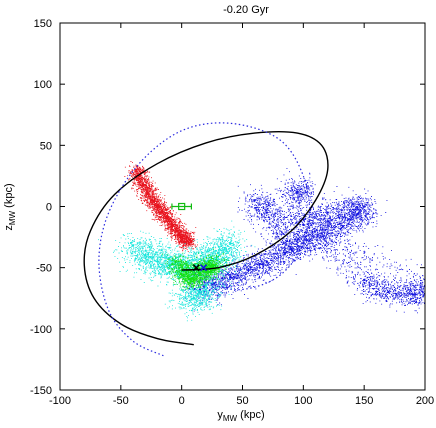 This screenshot has height=428, width=436. Describe the element at coordinates (242, 401) in the screenshot. I see `x-tick-label: 50` at that location.